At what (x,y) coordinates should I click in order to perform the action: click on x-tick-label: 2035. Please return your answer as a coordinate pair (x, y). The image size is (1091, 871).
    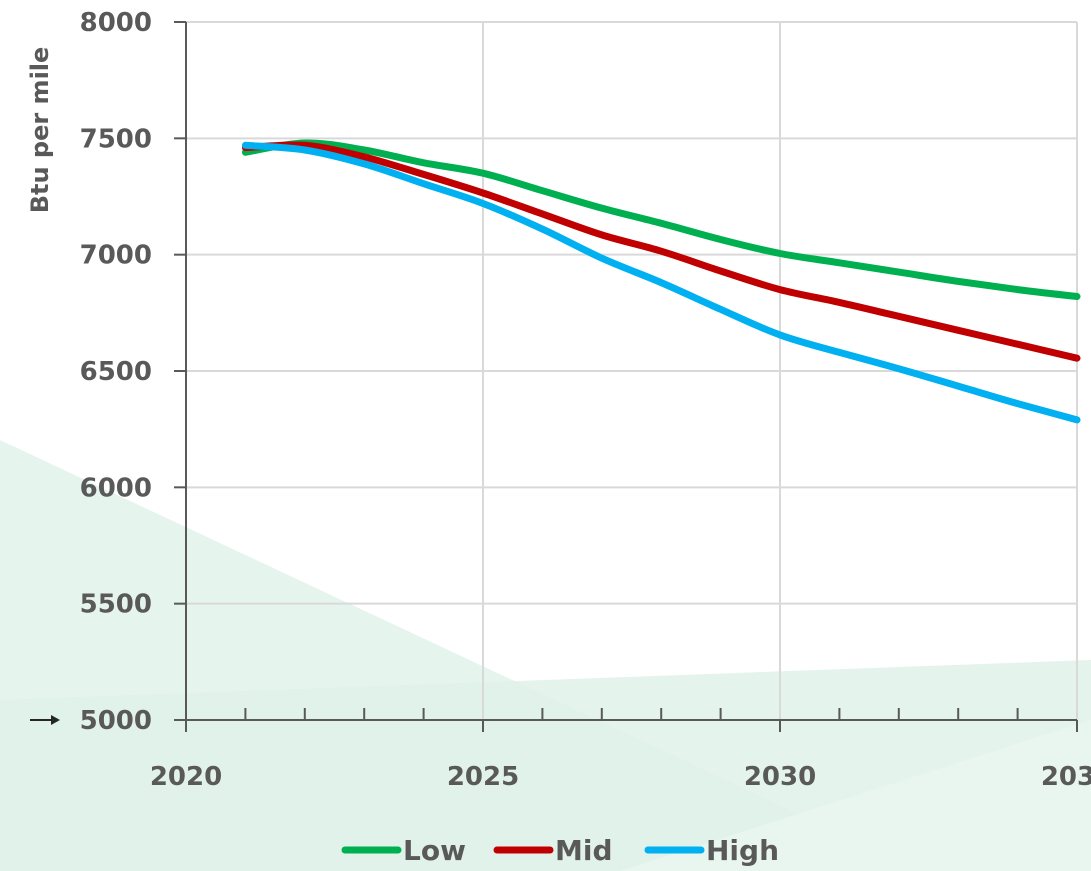
    Looking at the image, I should click on (1066, 777).